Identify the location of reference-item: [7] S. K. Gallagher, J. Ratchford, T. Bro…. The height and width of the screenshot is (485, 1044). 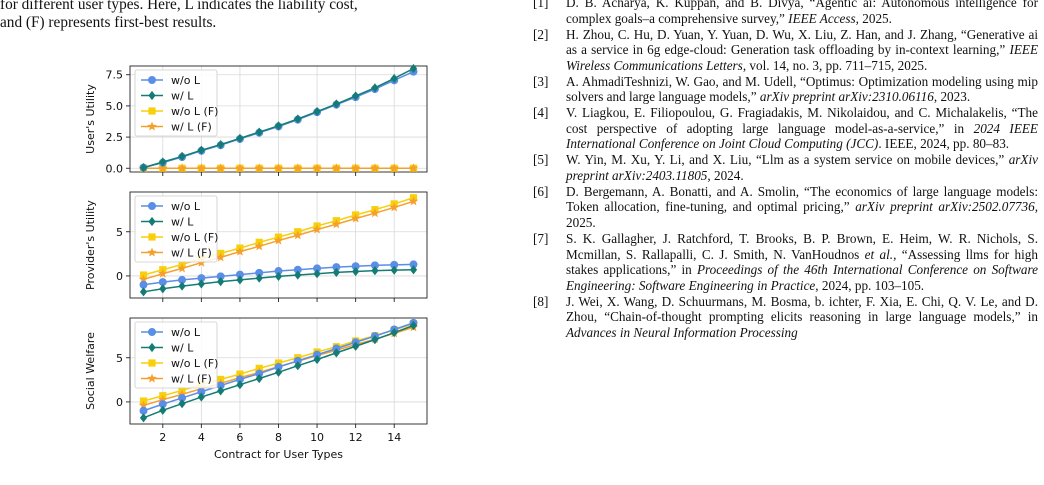
(785, 262).